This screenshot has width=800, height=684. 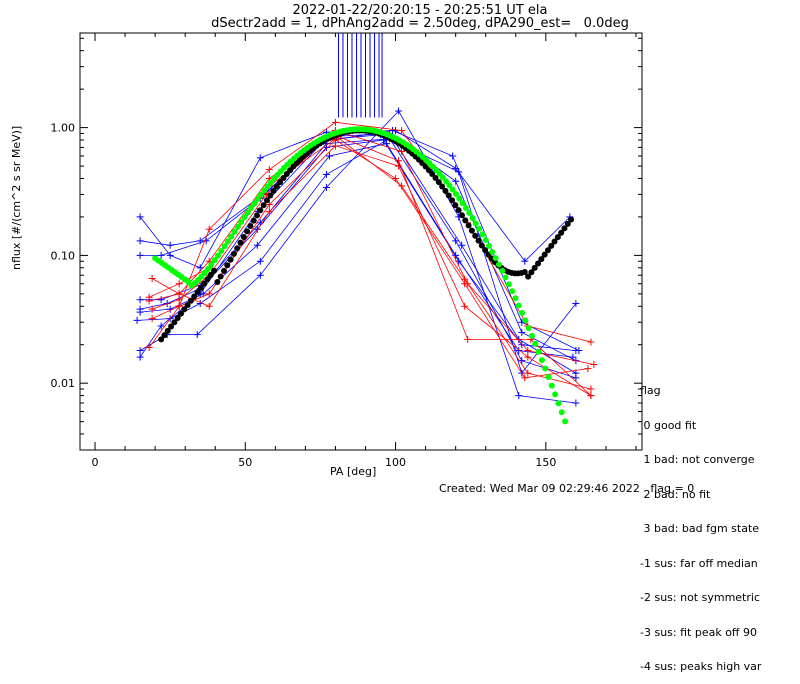 What do you see at coordinates (63, 128) in the screenshot?
I see `y-tick-label: 1.00` at bounding box center [63, 128].